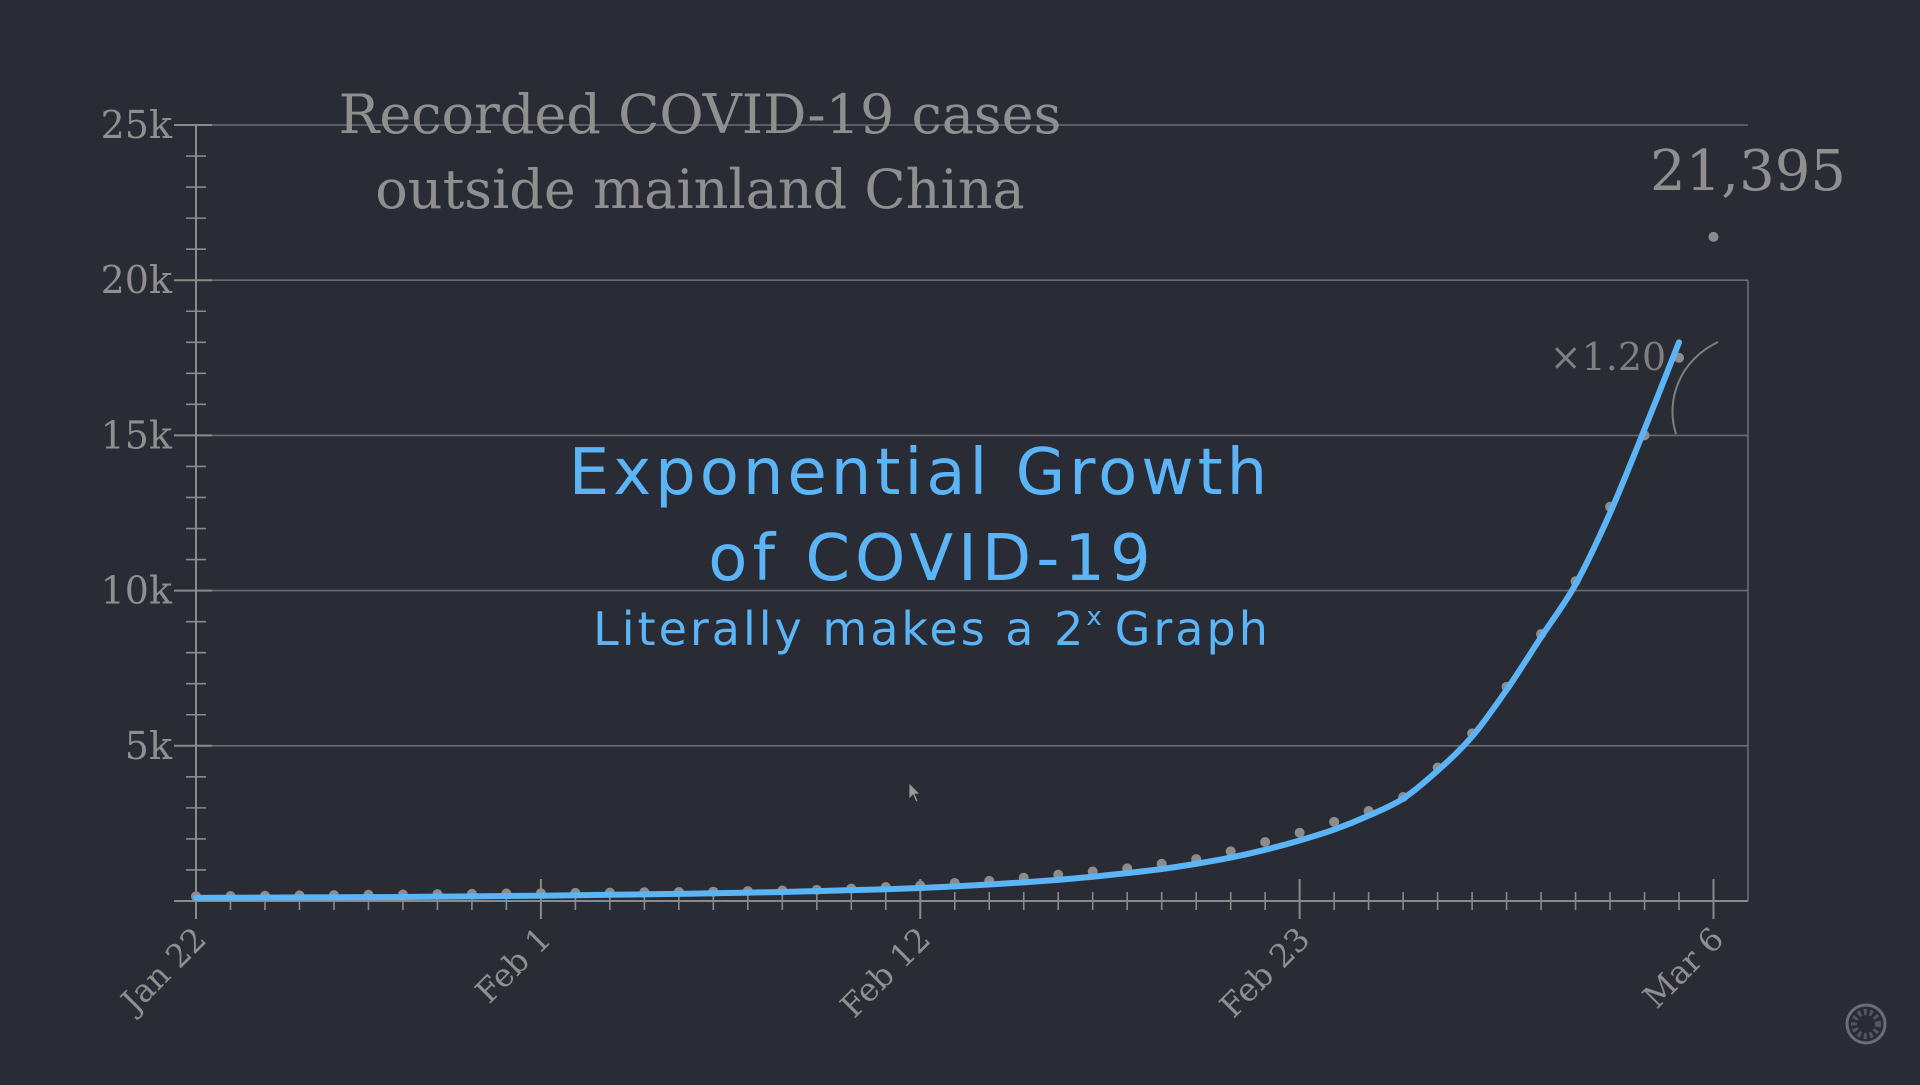 The width and height of the screenshot is (1920, 1085). I want to click on overlay-subheading-tail: Graph, so click(1193, 629).